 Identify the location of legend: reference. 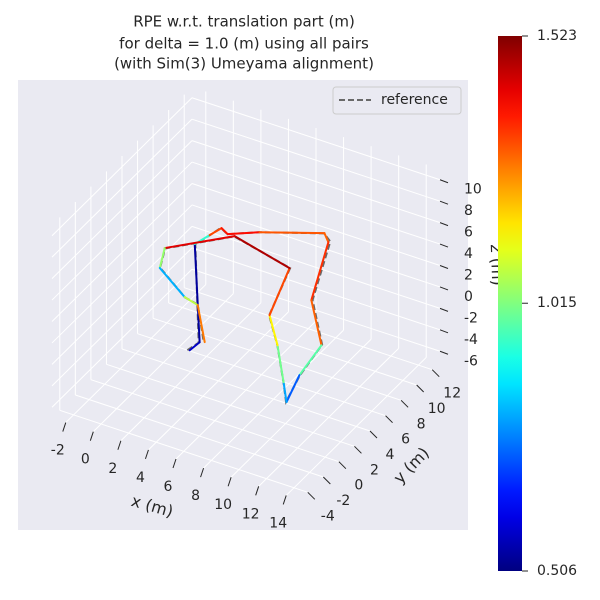
(397, 100).